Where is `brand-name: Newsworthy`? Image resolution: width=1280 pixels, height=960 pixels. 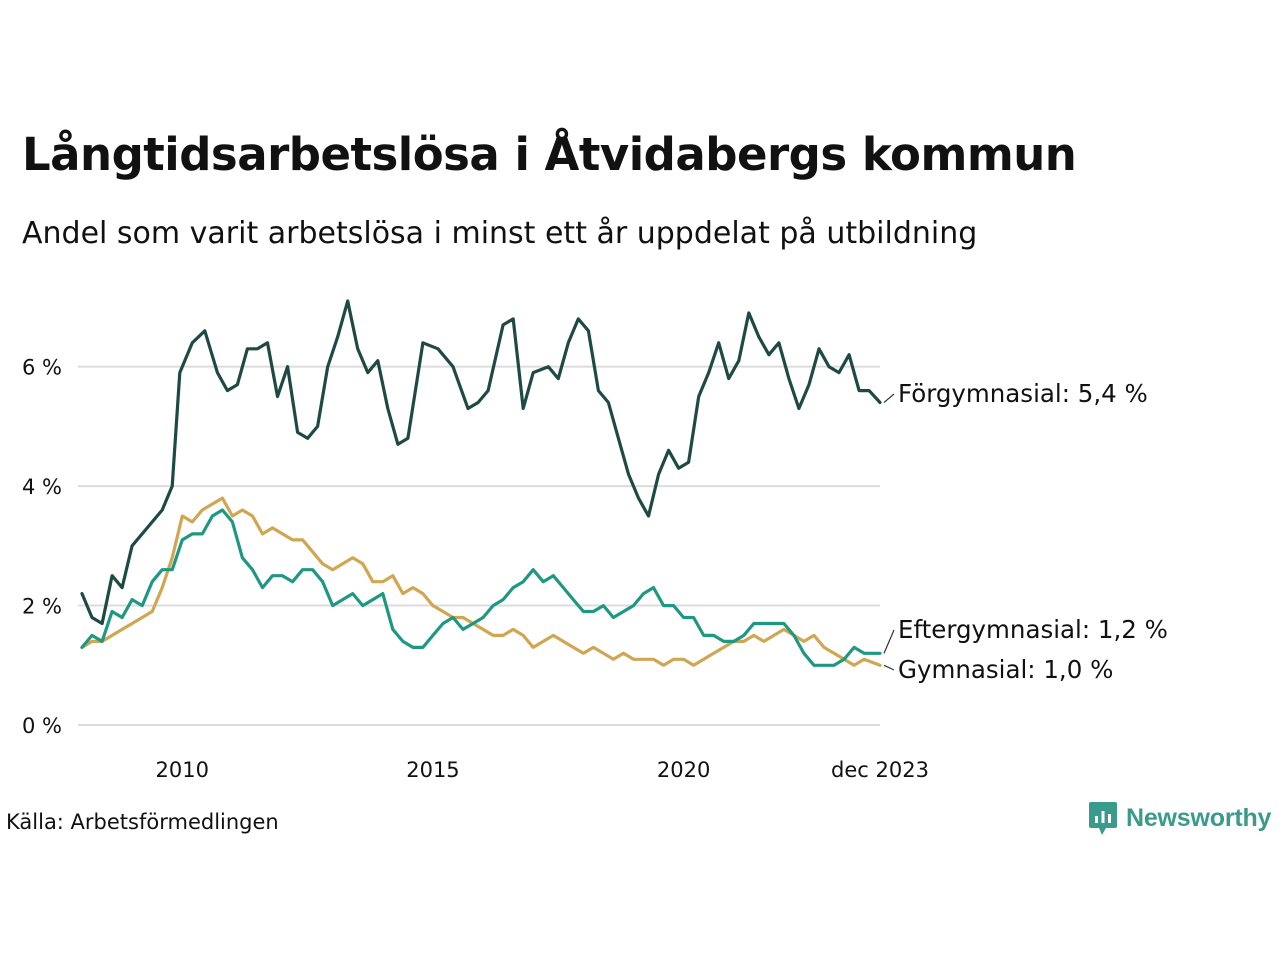
brand-name: Newsworthy is located at coordinates (1199, 817).